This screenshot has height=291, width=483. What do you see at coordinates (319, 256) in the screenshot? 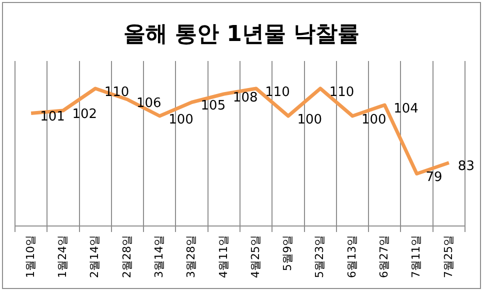
I see `x-tick-label: 5월23일` at bounding box center [319, 256].